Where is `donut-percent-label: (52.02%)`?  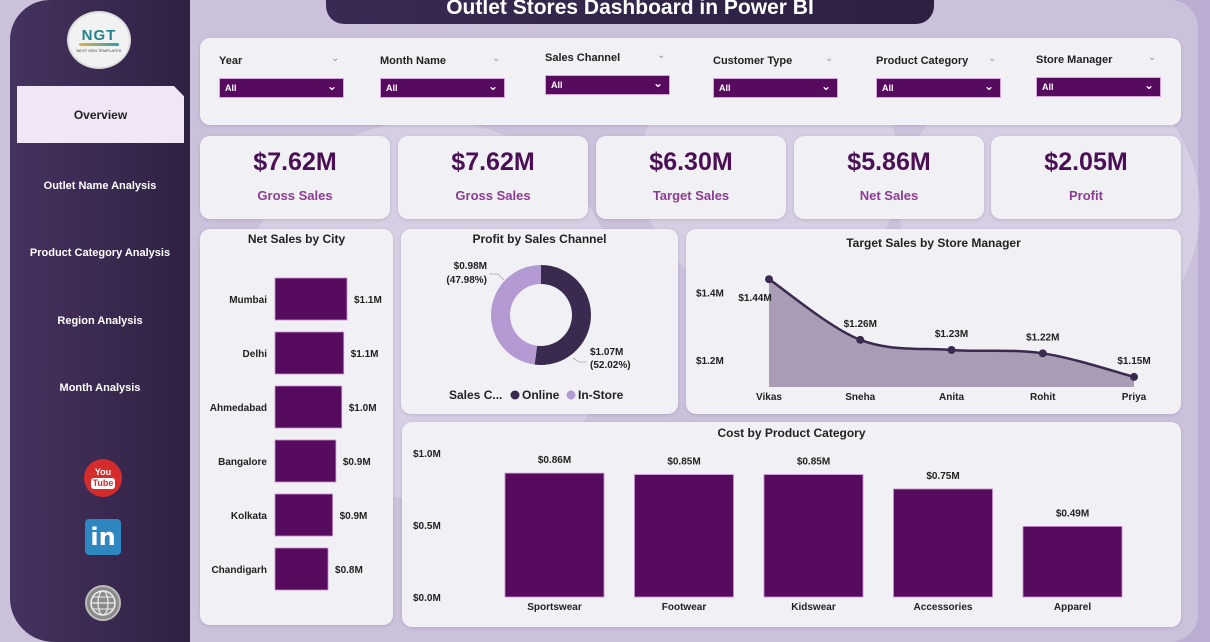
donut-percent-label: (52.02%) is located at coordinates (610, 365).